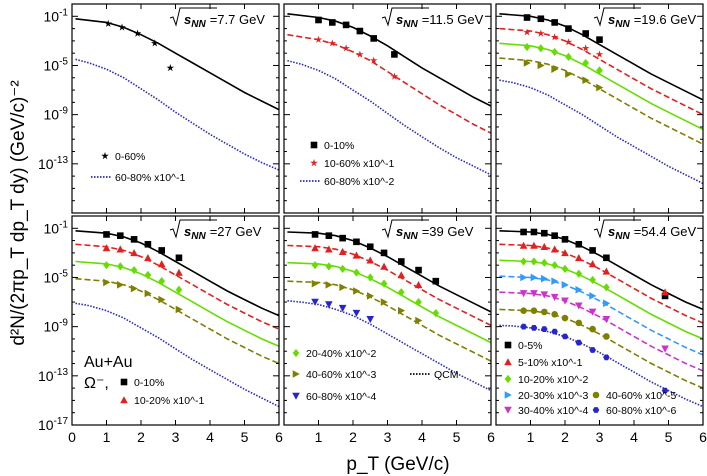 The width and height of the screenshot is (707, 476). What do you see at coordinates (63, 111) in the screenshot?
I see `y-tick-exp: -9` at bounding box center [63, 111].